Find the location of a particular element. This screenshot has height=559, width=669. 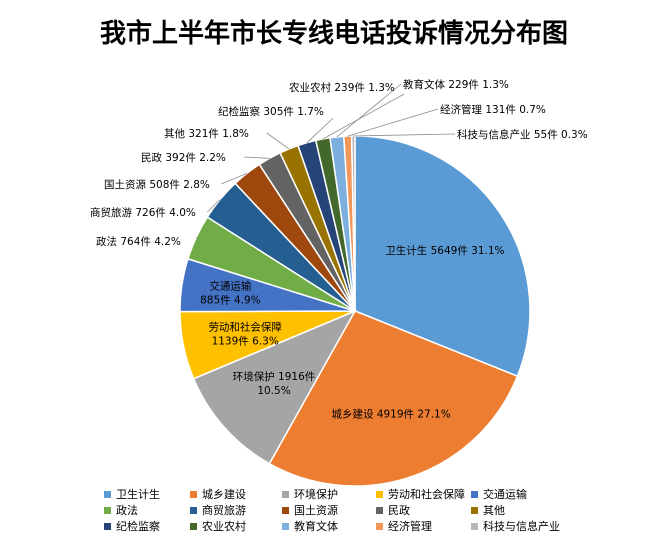

legend-label-12: 农业农村 is located at coordinates (224, 526).